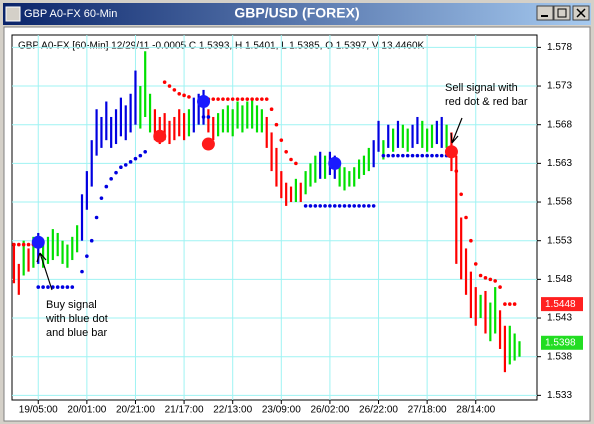 This screenshot has width=594, height=424. What do you see at coordinates (71, 305) in the screenshot?
I see `annotation: Buy signal` at bounding box center [71, 305].